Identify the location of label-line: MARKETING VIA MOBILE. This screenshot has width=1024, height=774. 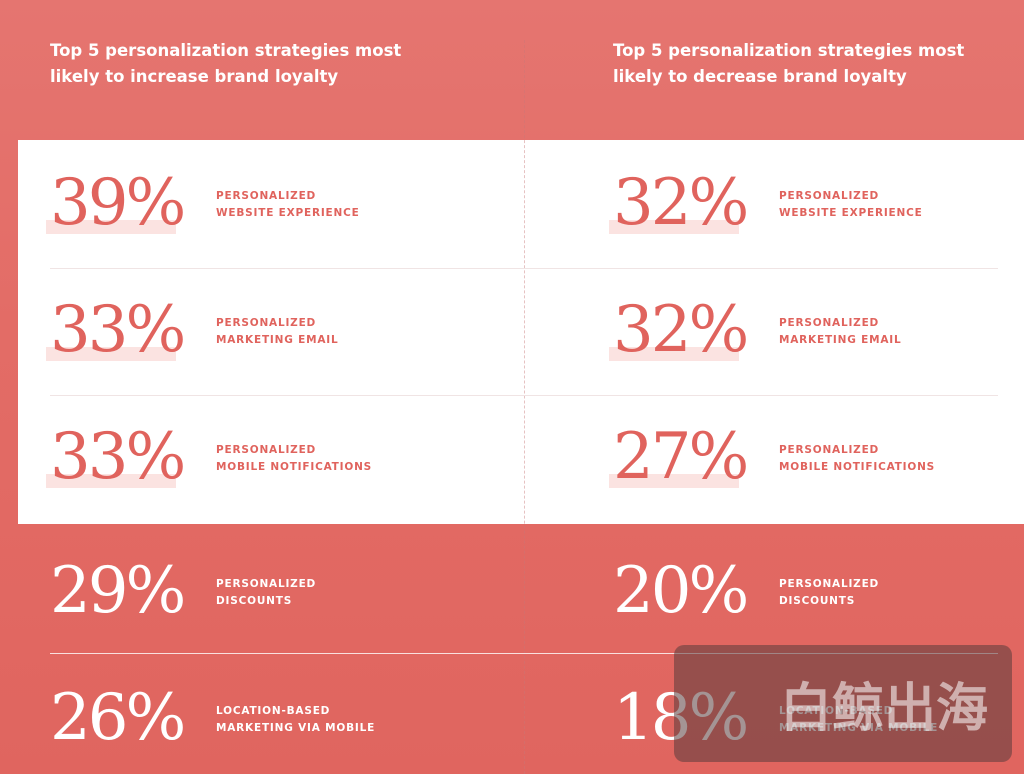
(296, 728).